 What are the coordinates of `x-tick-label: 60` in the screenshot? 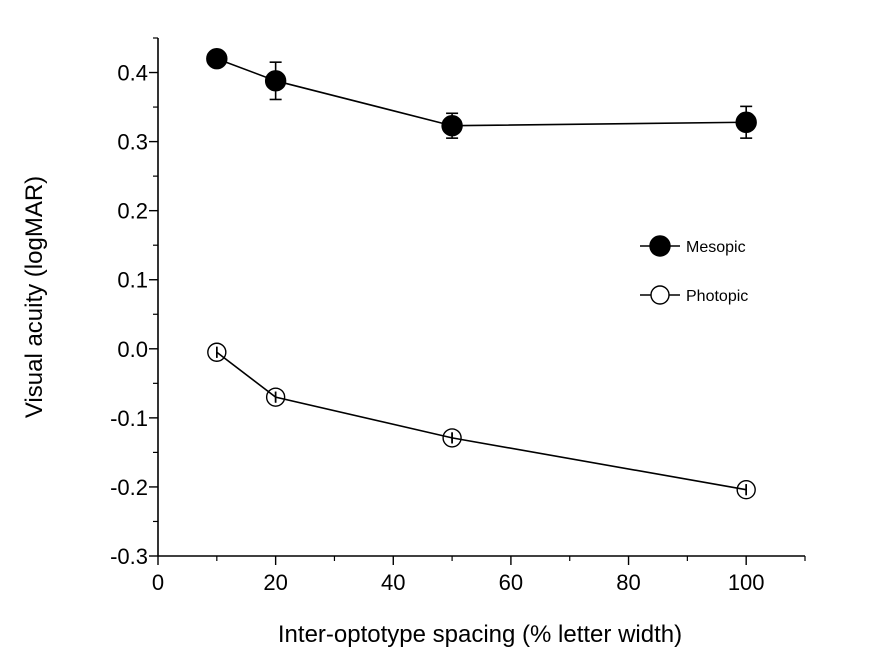 It's located at (511, 582).